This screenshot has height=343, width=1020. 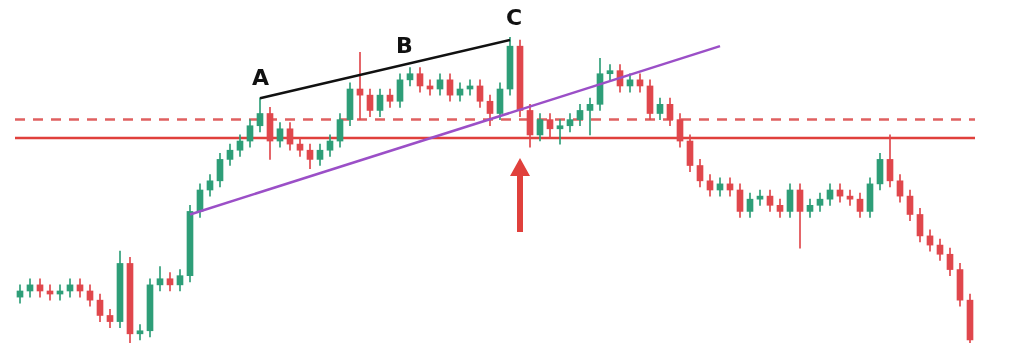 What do you see at coordinates (514, 17) in the screenshot?
I see `text: C` at bounding box center [514, 17].